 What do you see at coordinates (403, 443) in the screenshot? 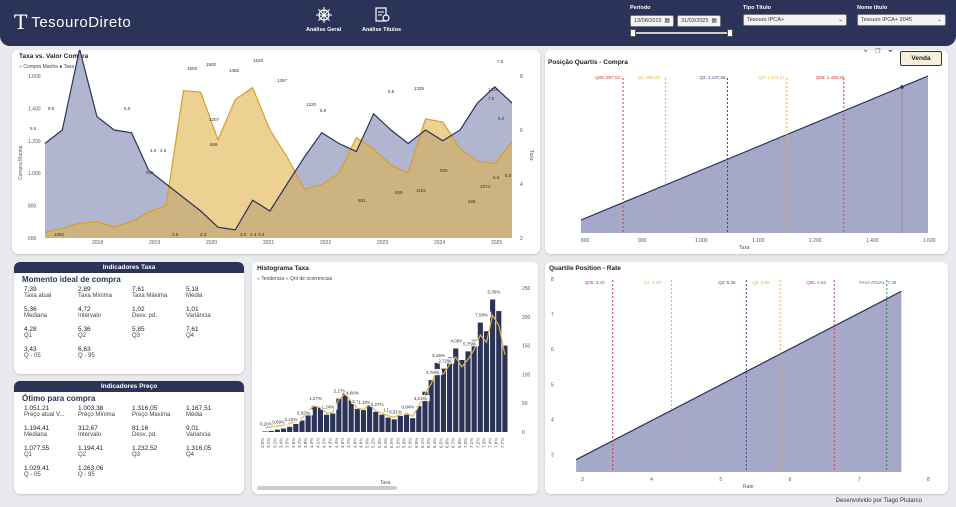
I see `hist-x-tick: 5.8%` at bounding box center [403, 443].